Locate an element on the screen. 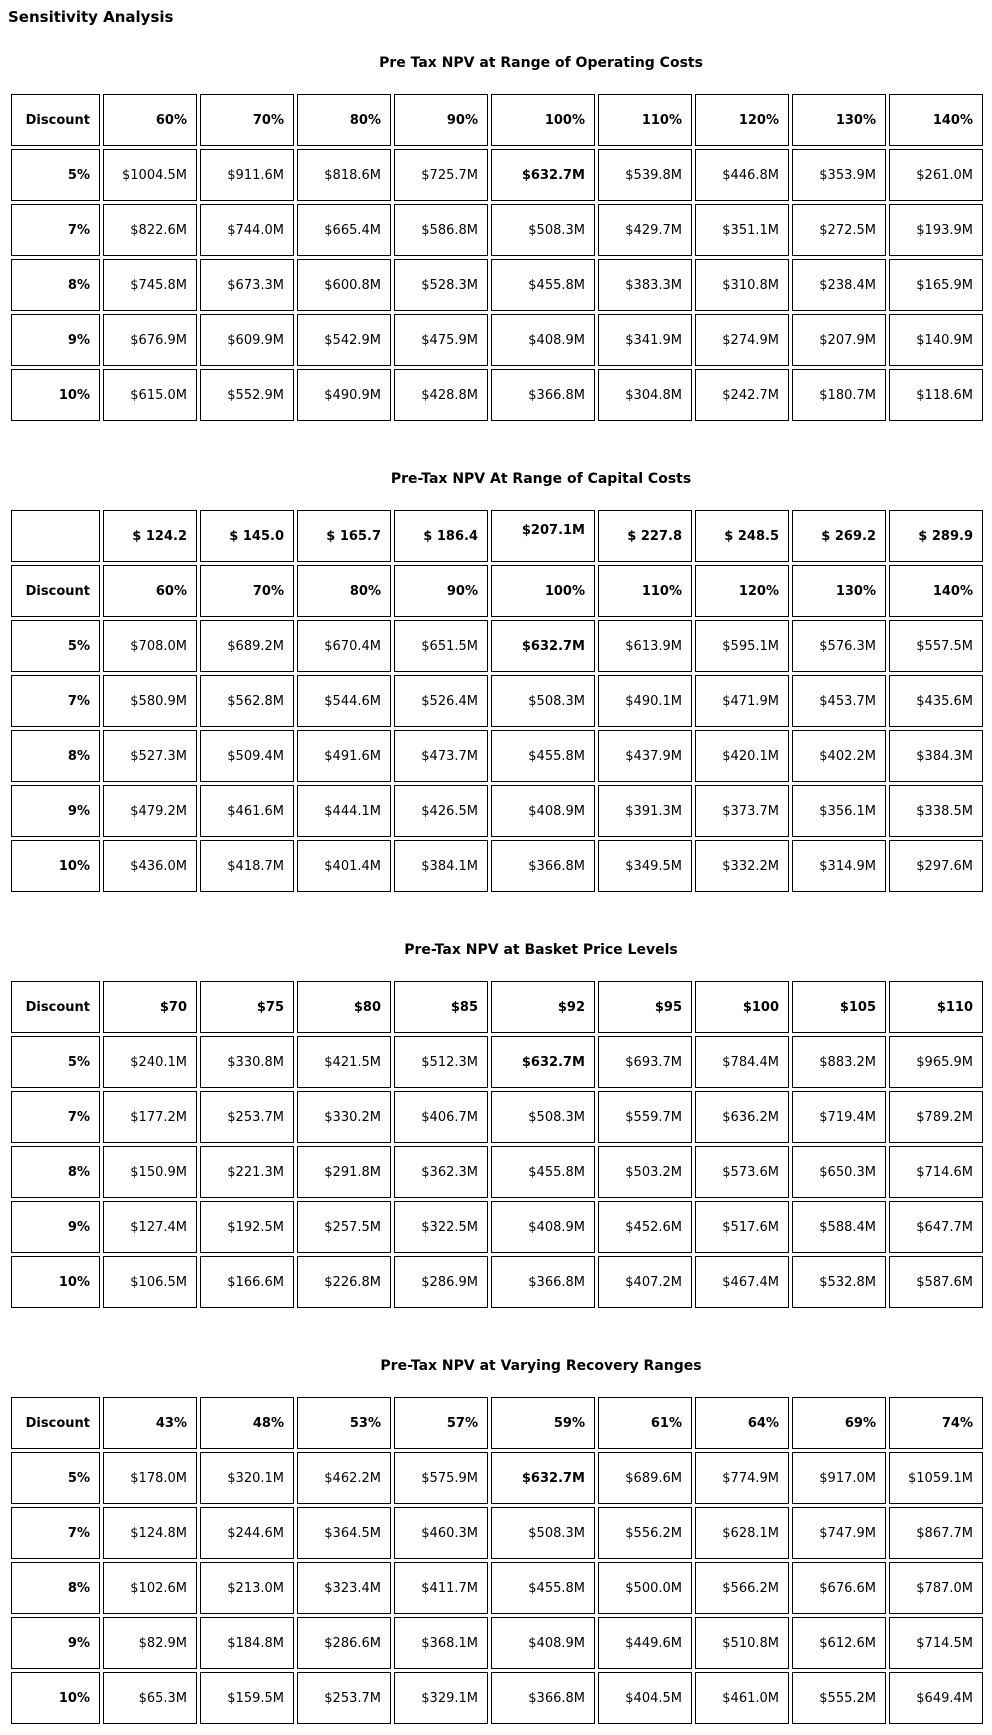 The image size is (992, 1735). col-header: $70 is located at coordinates (150, 1007).